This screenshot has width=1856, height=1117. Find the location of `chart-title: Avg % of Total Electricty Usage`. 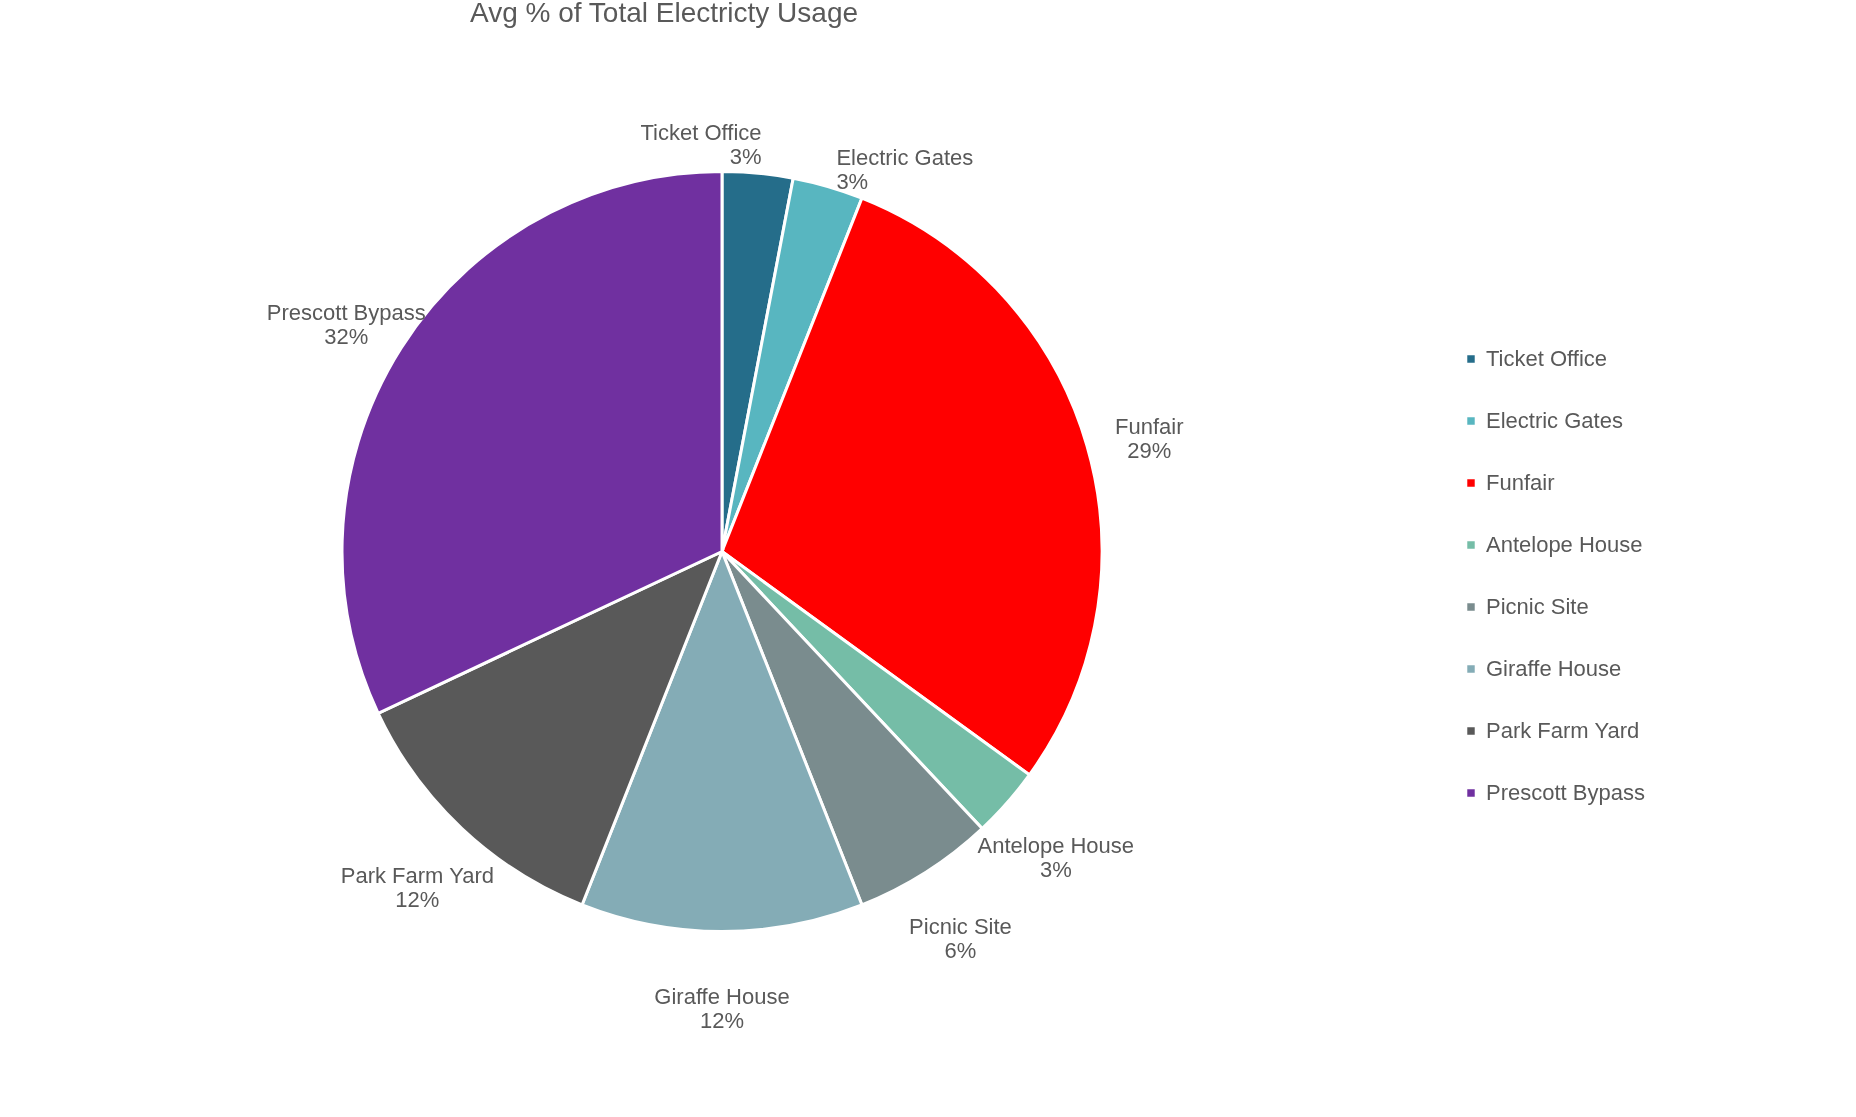

chart-title: Avg % of Total Electricty Usage is located at coordinates (664, 14).